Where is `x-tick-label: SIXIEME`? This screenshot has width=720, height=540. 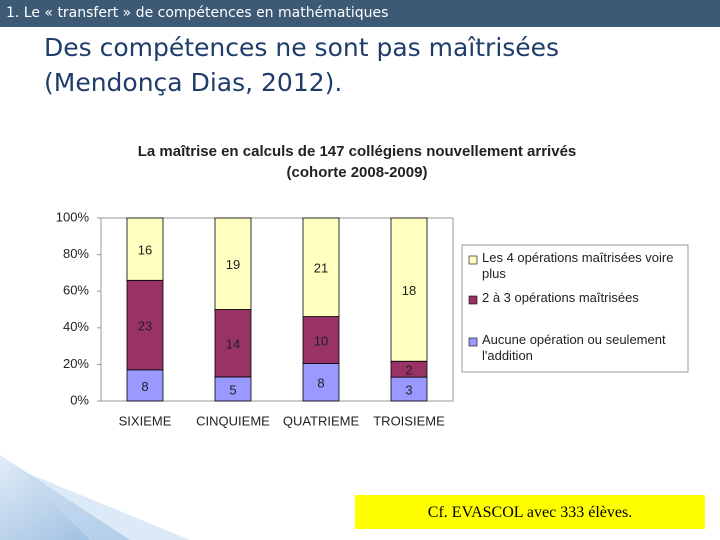
x-tick-label: SIXIEME is located at coordinates (145, 420).